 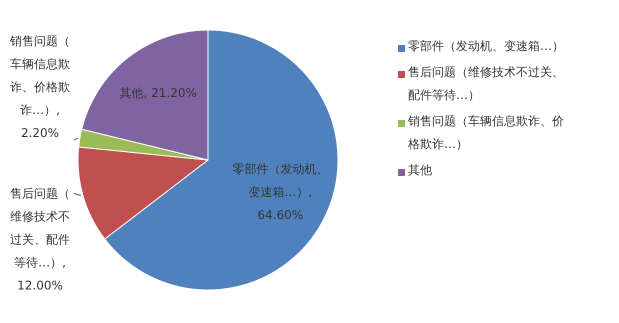 What do you see at coordinates (420, 170) in the screenshot?
I see `legend-label: 其他` at bounding box center [420, 170].